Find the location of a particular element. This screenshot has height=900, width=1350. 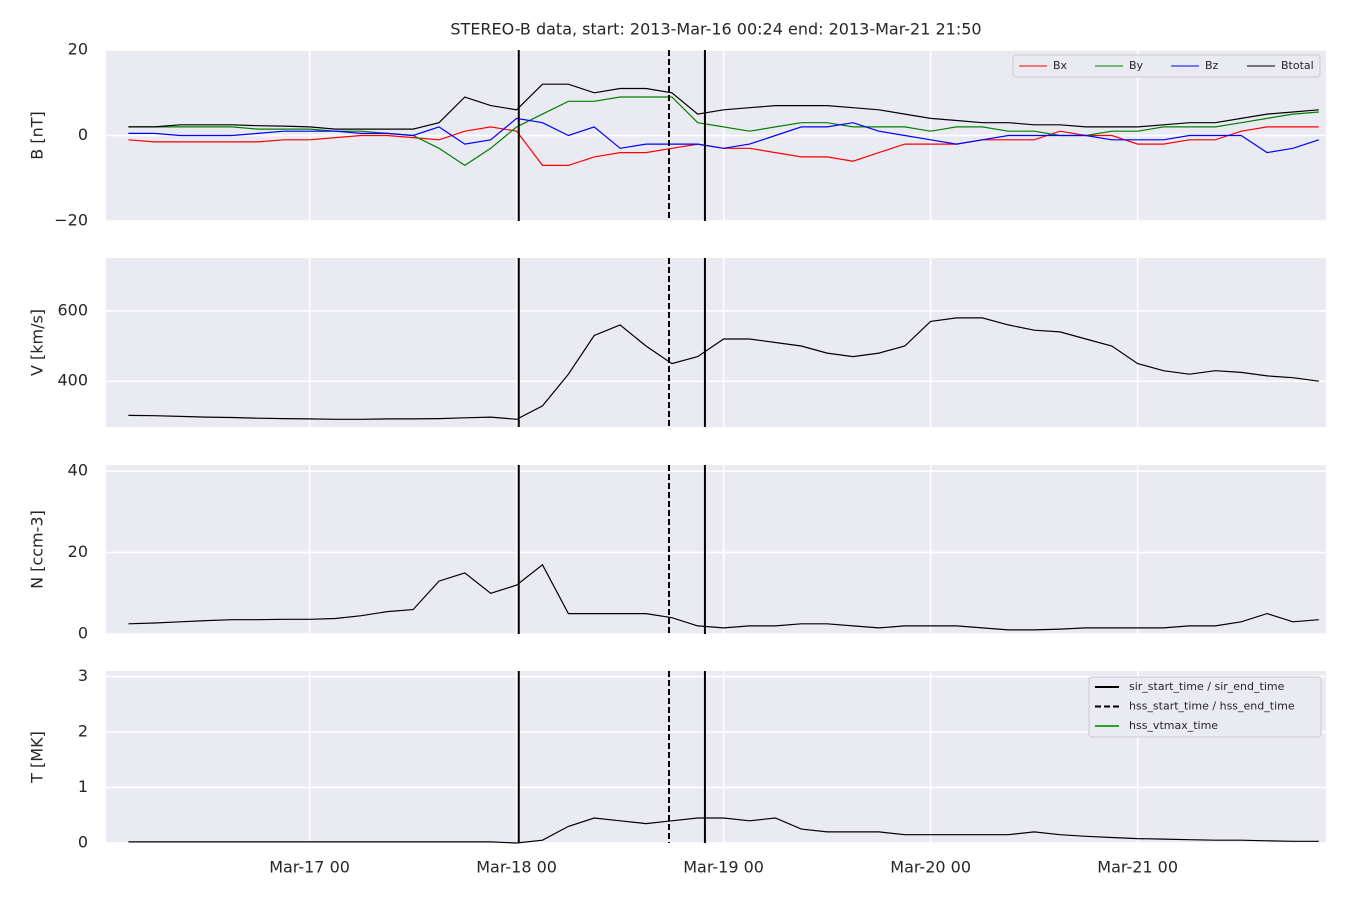

legend-label: By is located at coordinates (1136, 65).